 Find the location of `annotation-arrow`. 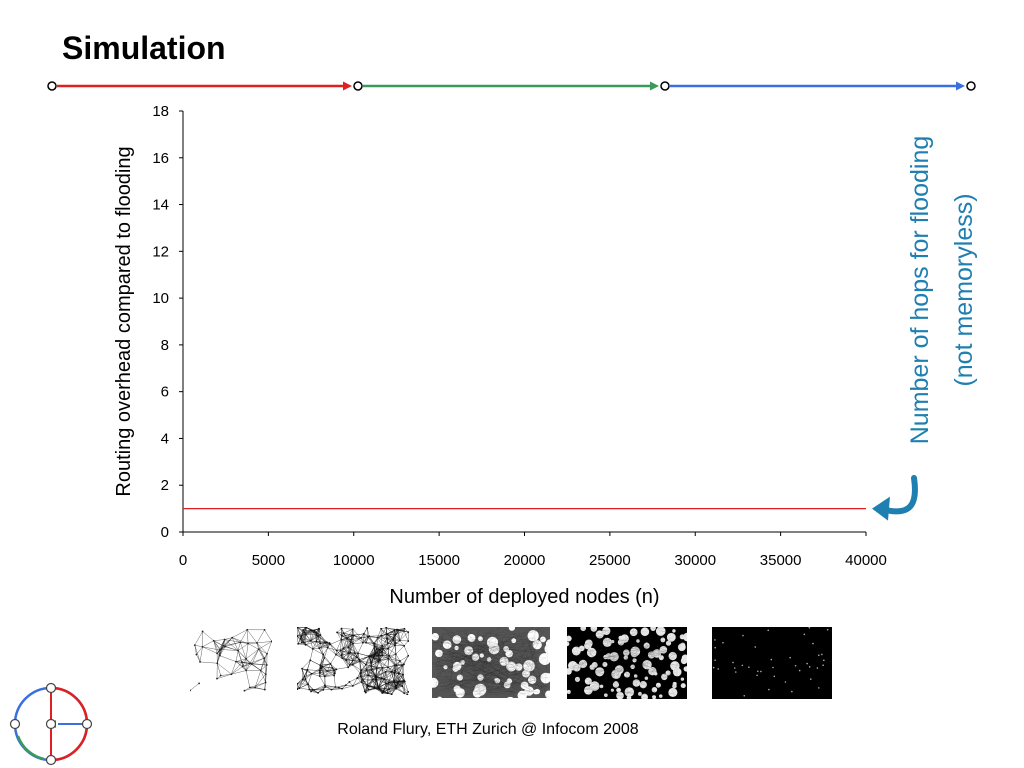

annotation-arrow is located at coordinates (899, 495).